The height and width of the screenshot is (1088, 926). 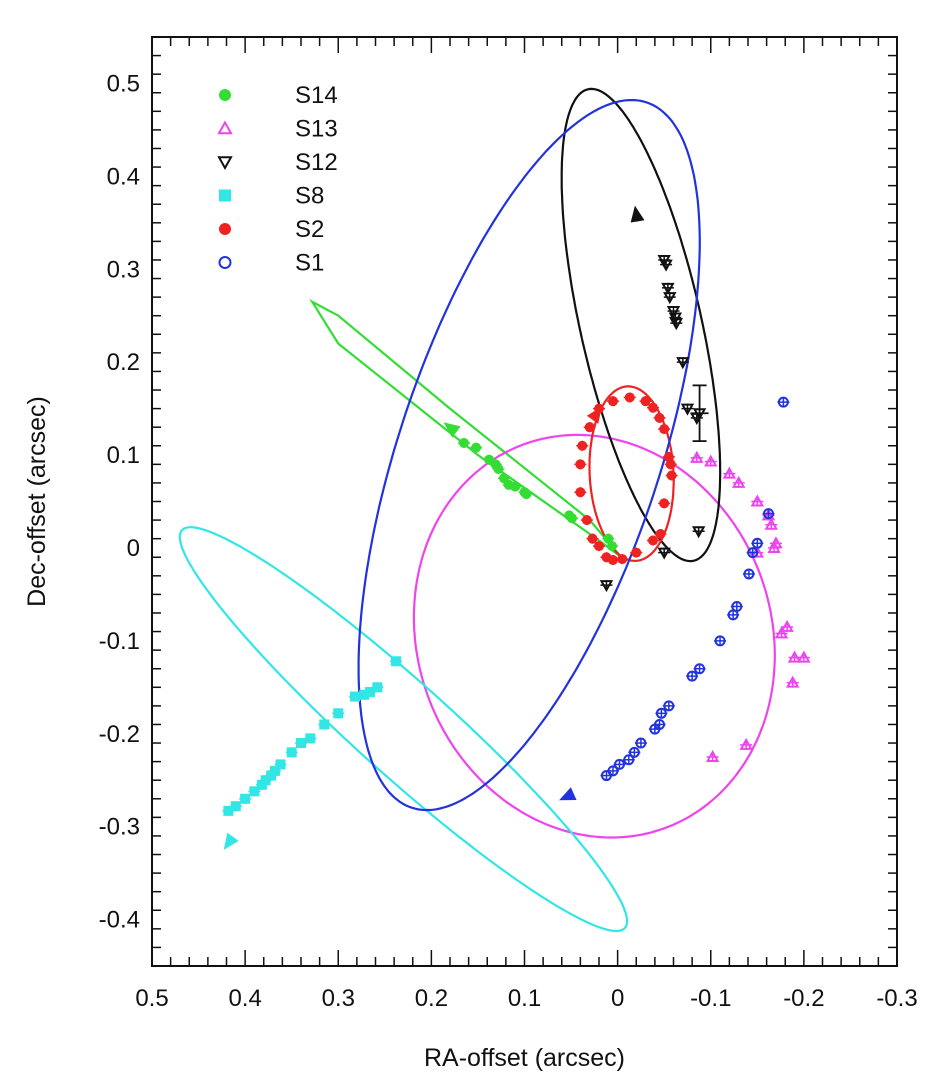 I want to click on y-tick-label: 0.4, so click(x=123, y=176).